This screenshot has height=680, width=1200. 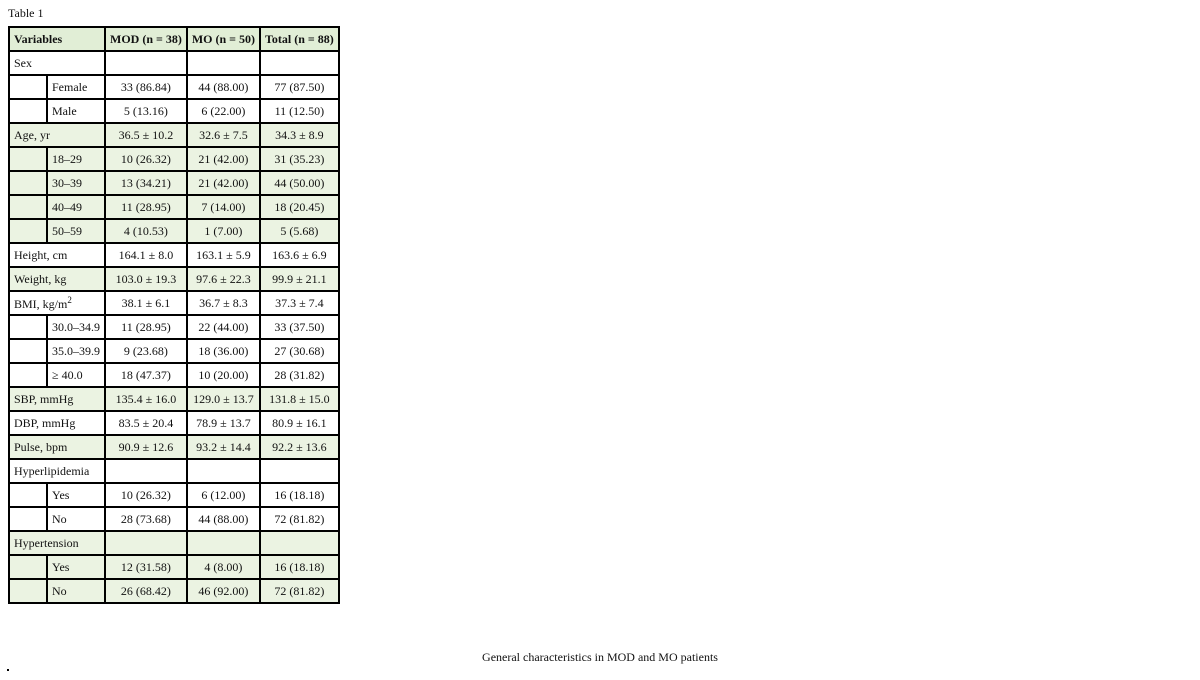 I want to click on row-label: Age, yr, so click(x=57, y=135).